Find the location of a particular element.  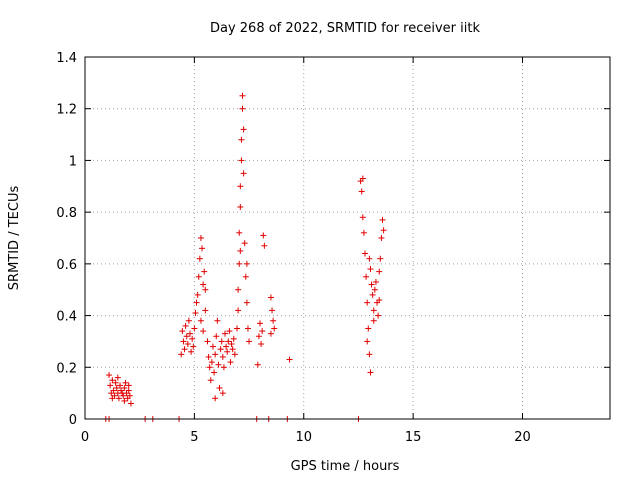

x-axis-label: GPS time / hours is located at coordinates (345, 466).